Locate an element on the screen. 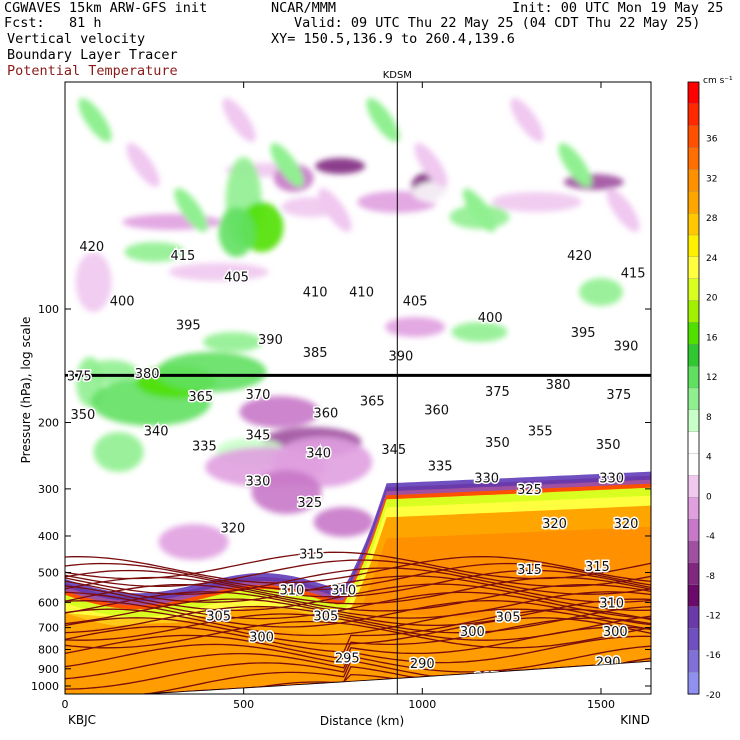  right-endpoint-label: KIND is located at coordinates (635, 720).